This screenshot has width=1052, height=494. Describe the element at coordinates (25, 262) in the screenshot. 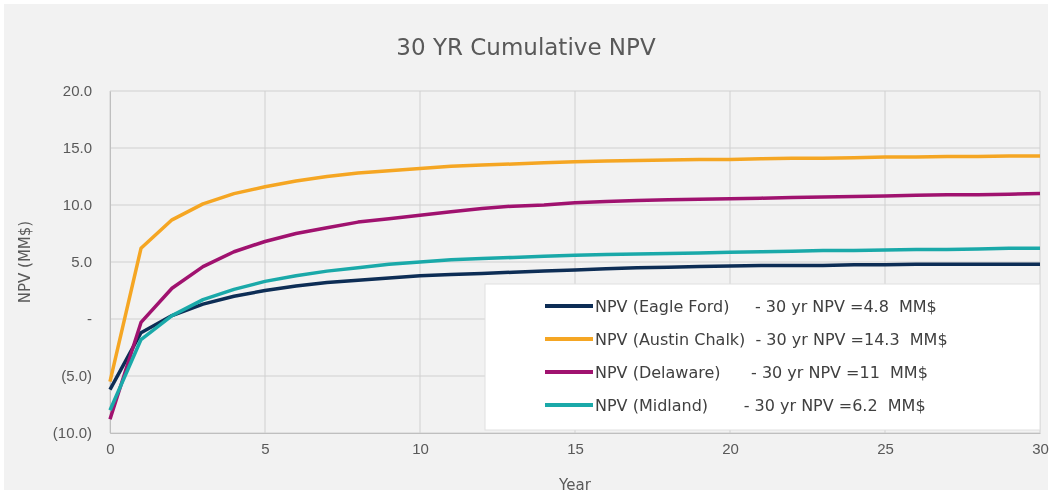

I see `y-axis-title: NPV (MM$)` at that location.